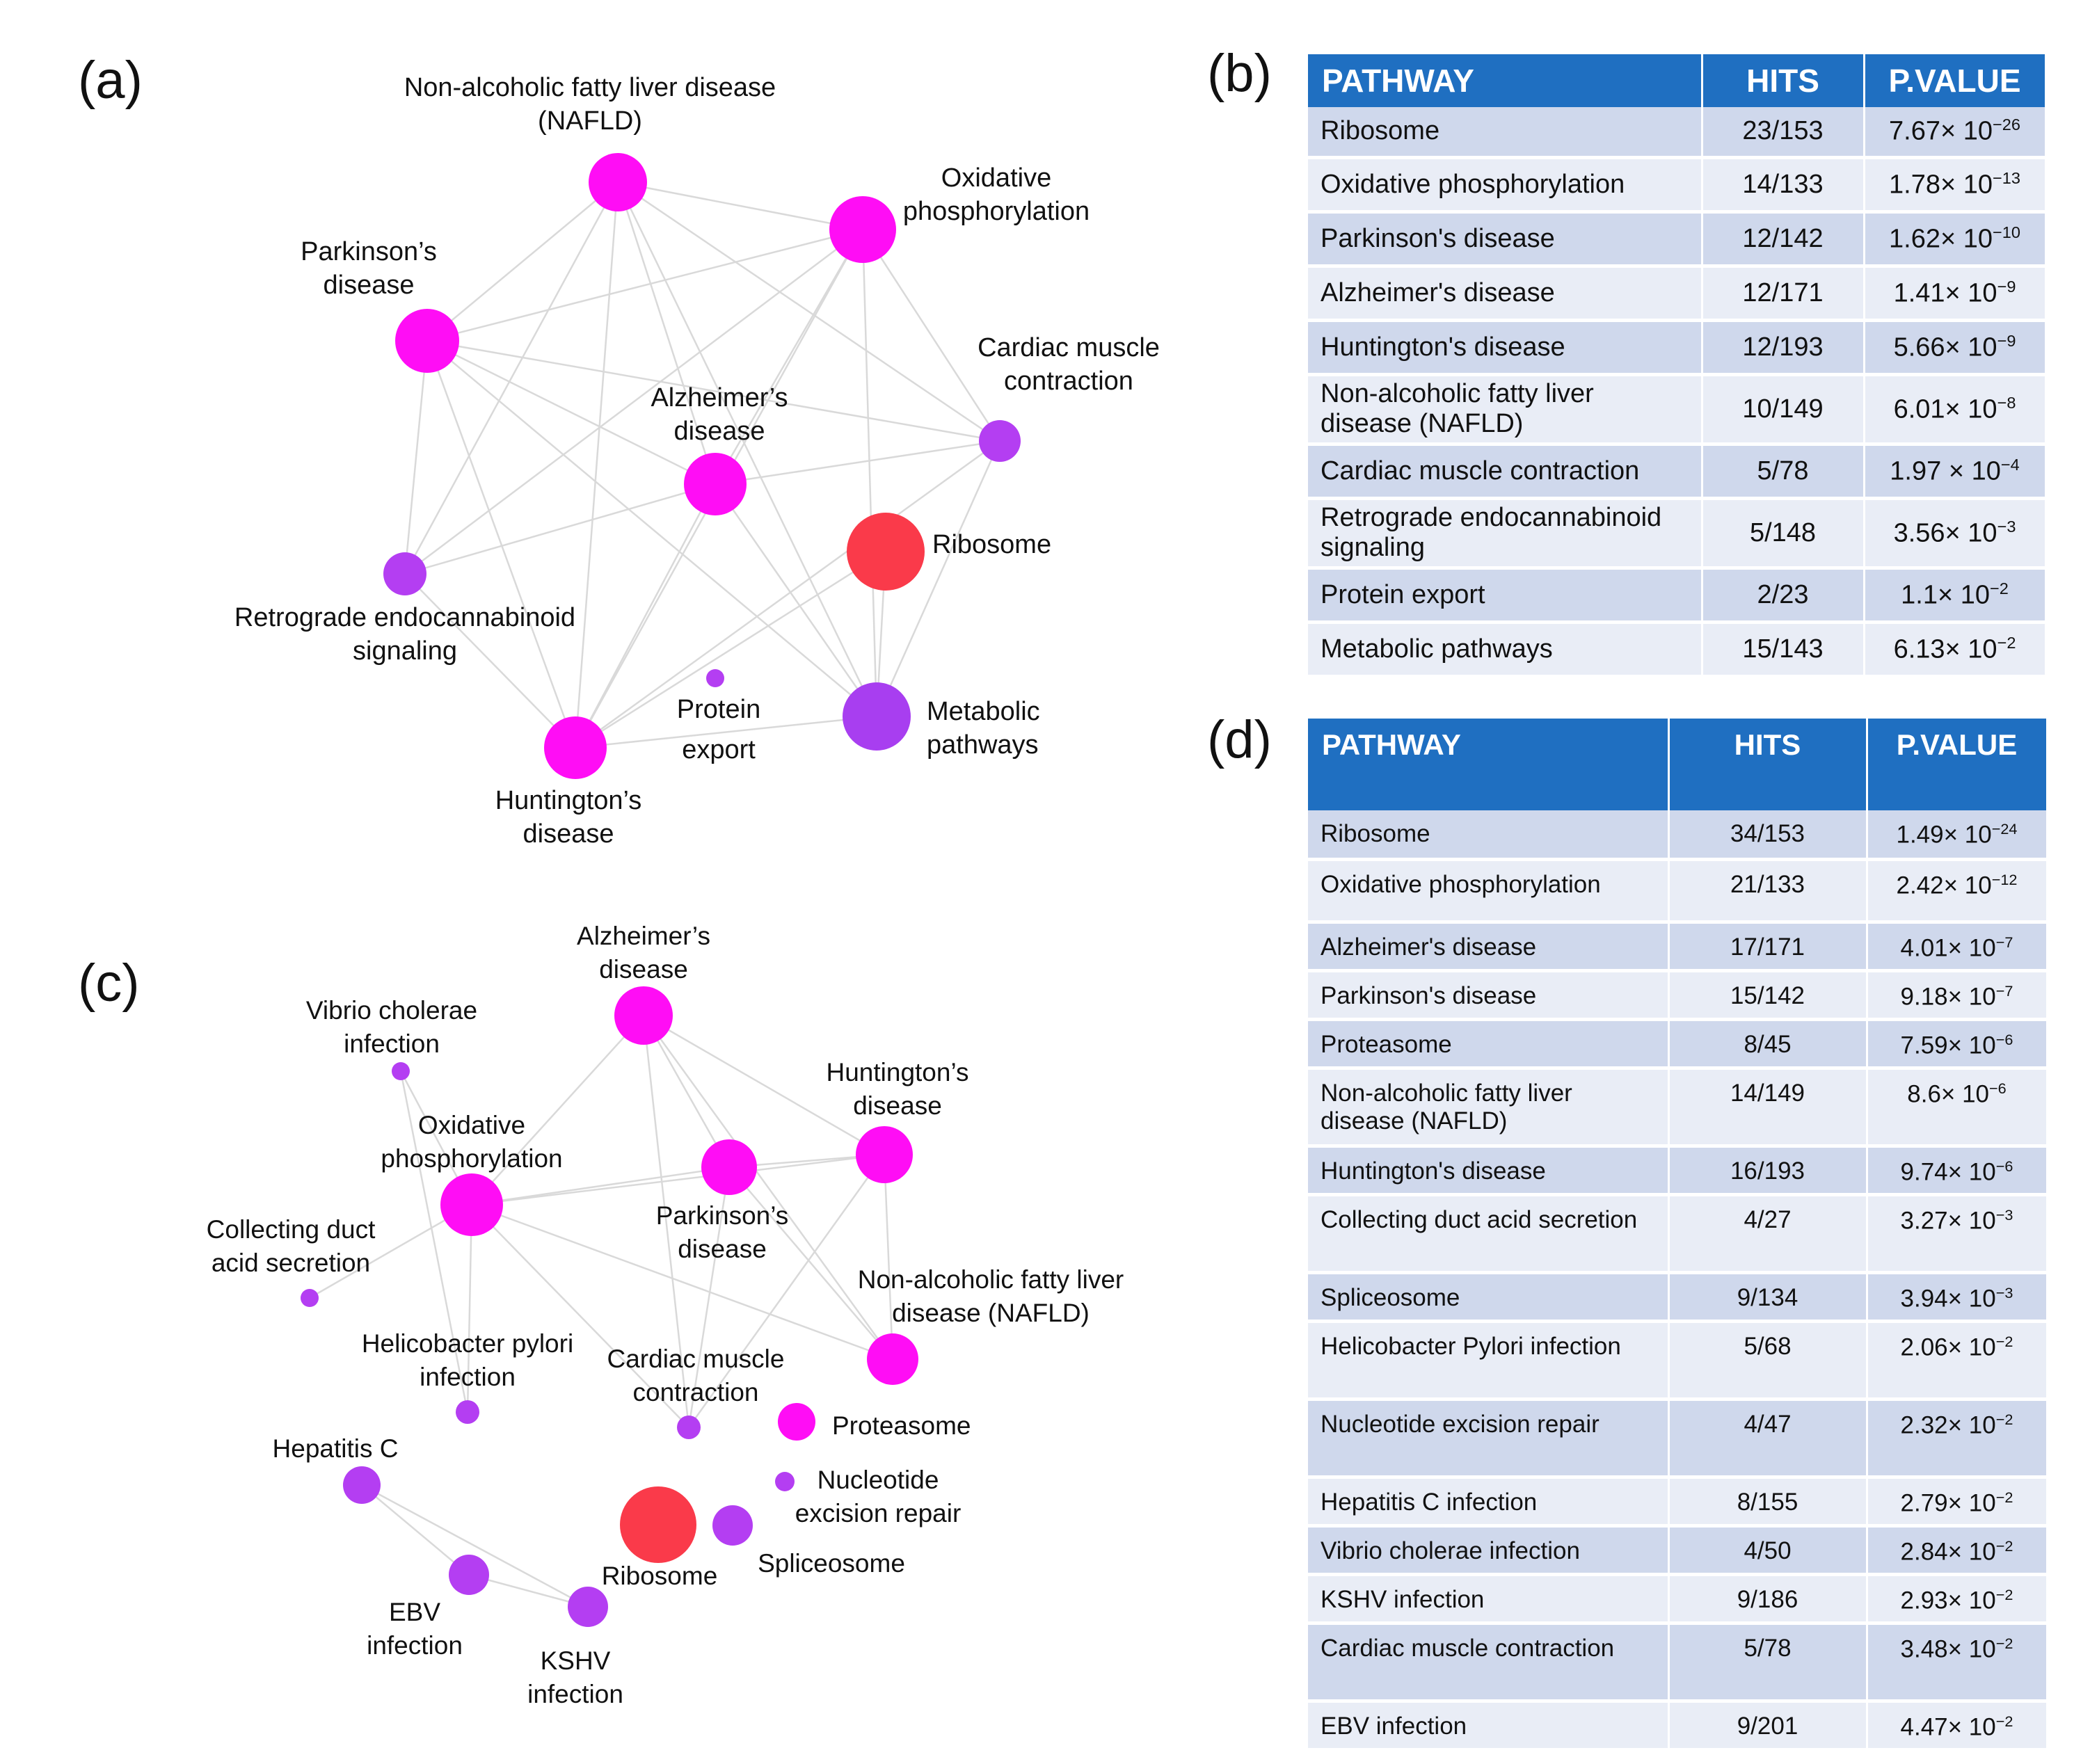  I want to click on pvalue-cell: 6.01× 10−8, so click(1955, 410).